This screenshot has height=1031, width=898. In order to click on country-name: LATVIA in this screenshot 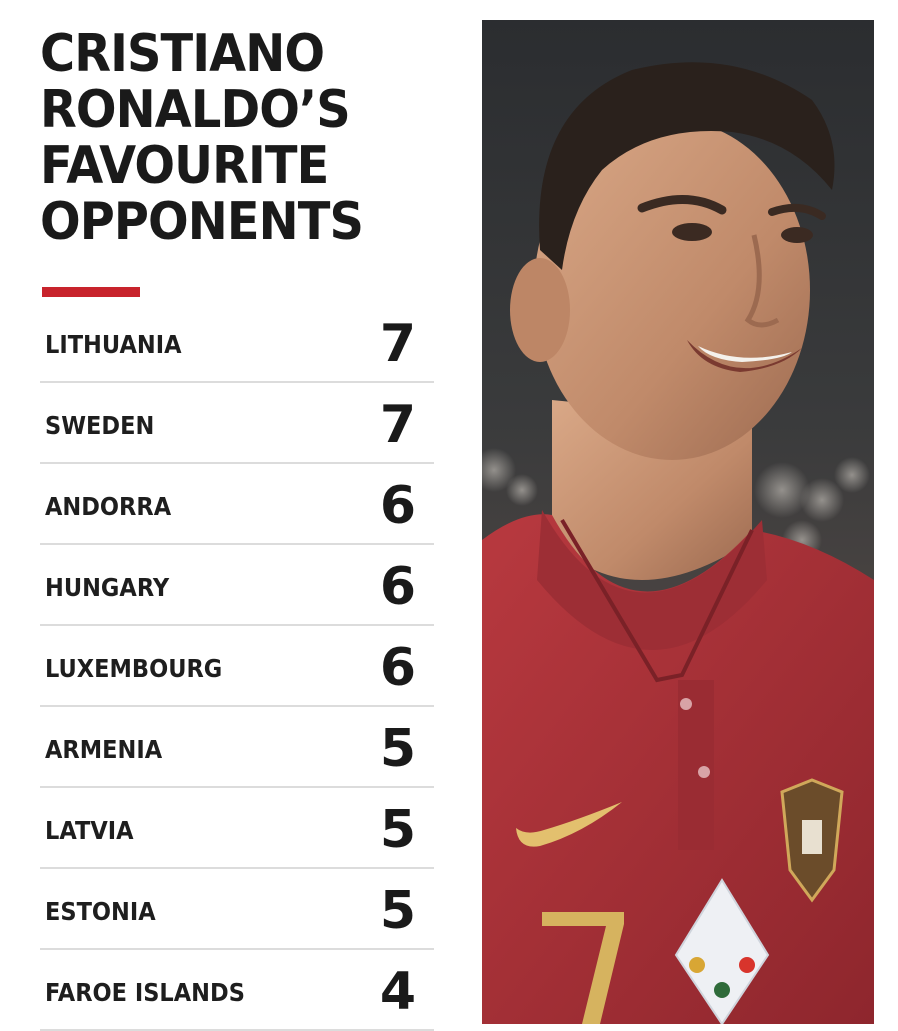, I will do `click(89, 830)`.